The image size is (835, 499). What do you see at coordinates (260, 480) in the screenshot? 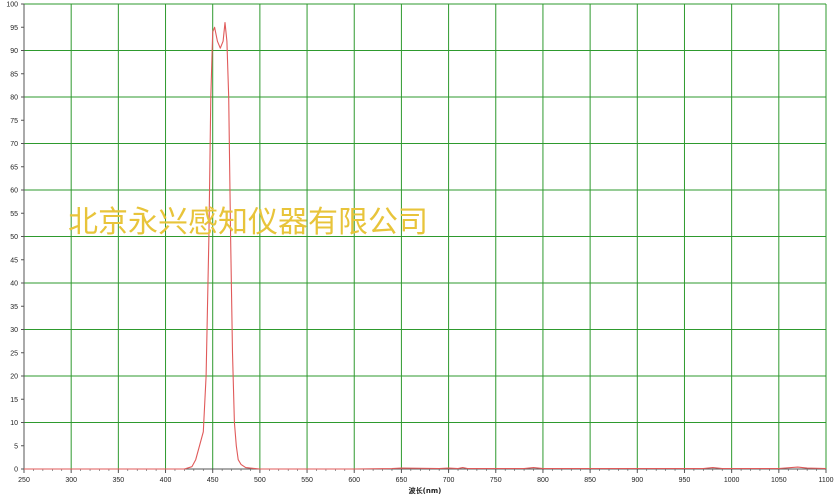
I see `x-tick-label: 500` at bounding box center [260, 480].